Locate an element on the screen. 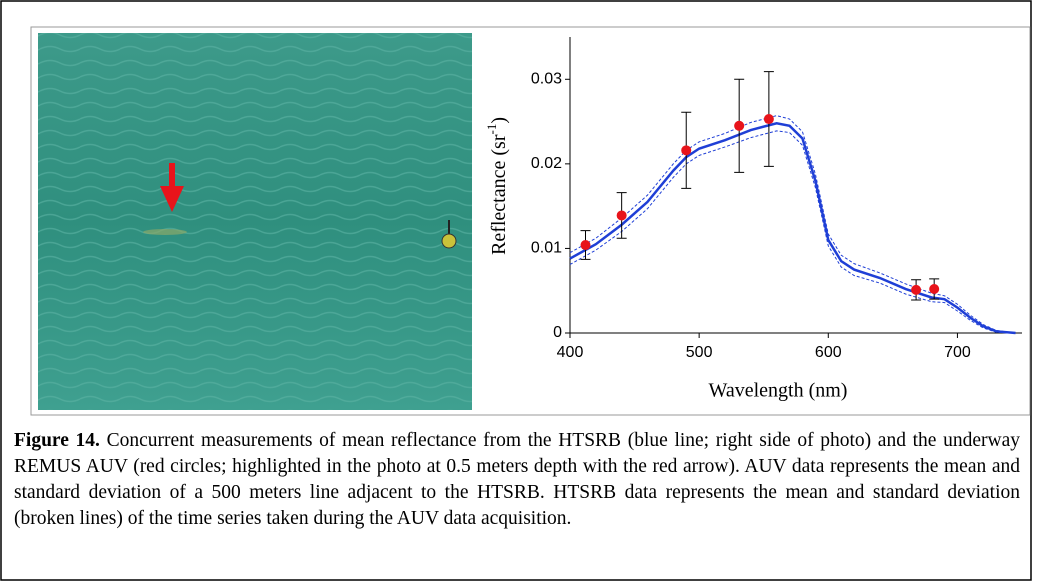  y-tick-label: 0.01 is located at coordinates (546, 248).